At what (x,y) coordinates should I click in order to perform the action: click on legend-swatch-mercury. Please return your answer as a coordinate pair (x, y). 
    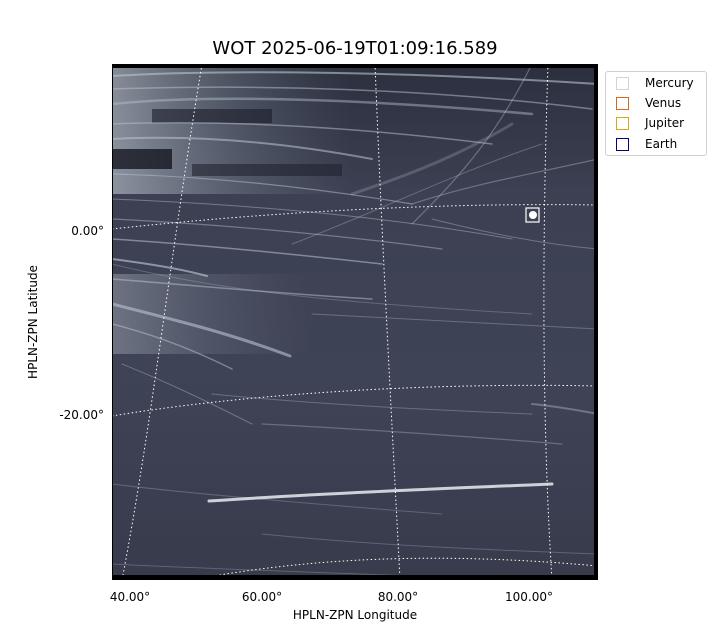
    Looking at the image, I should click on (622, 83).